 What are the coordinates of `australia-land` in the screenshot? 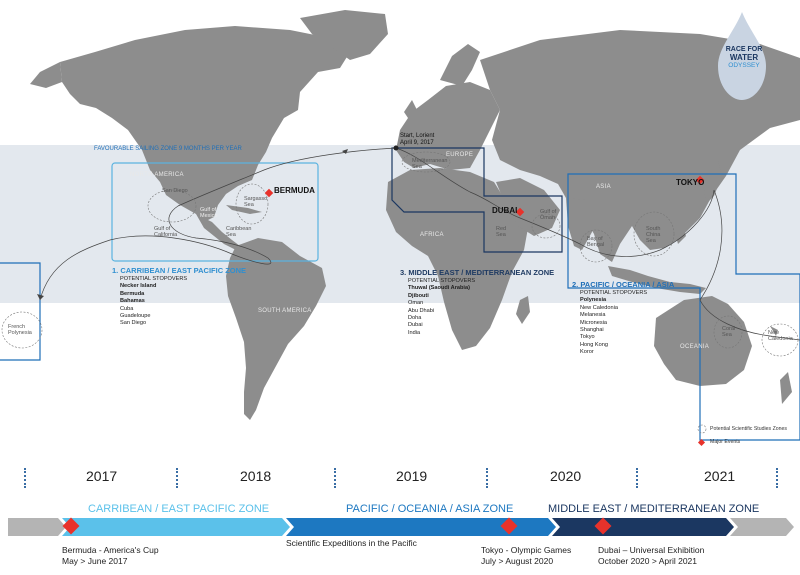 It's located at (703, 341).